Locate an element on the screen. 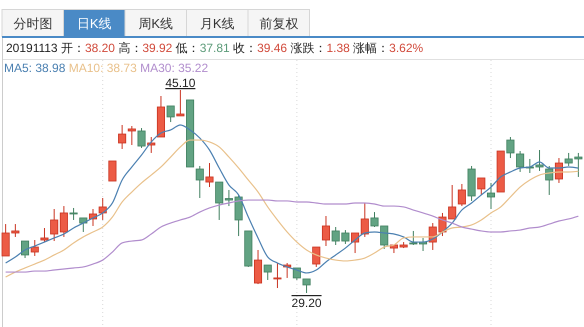 The width and height of the screenshot is (584, 327). annotation: 29.20 is located at coordinates (307, 303).